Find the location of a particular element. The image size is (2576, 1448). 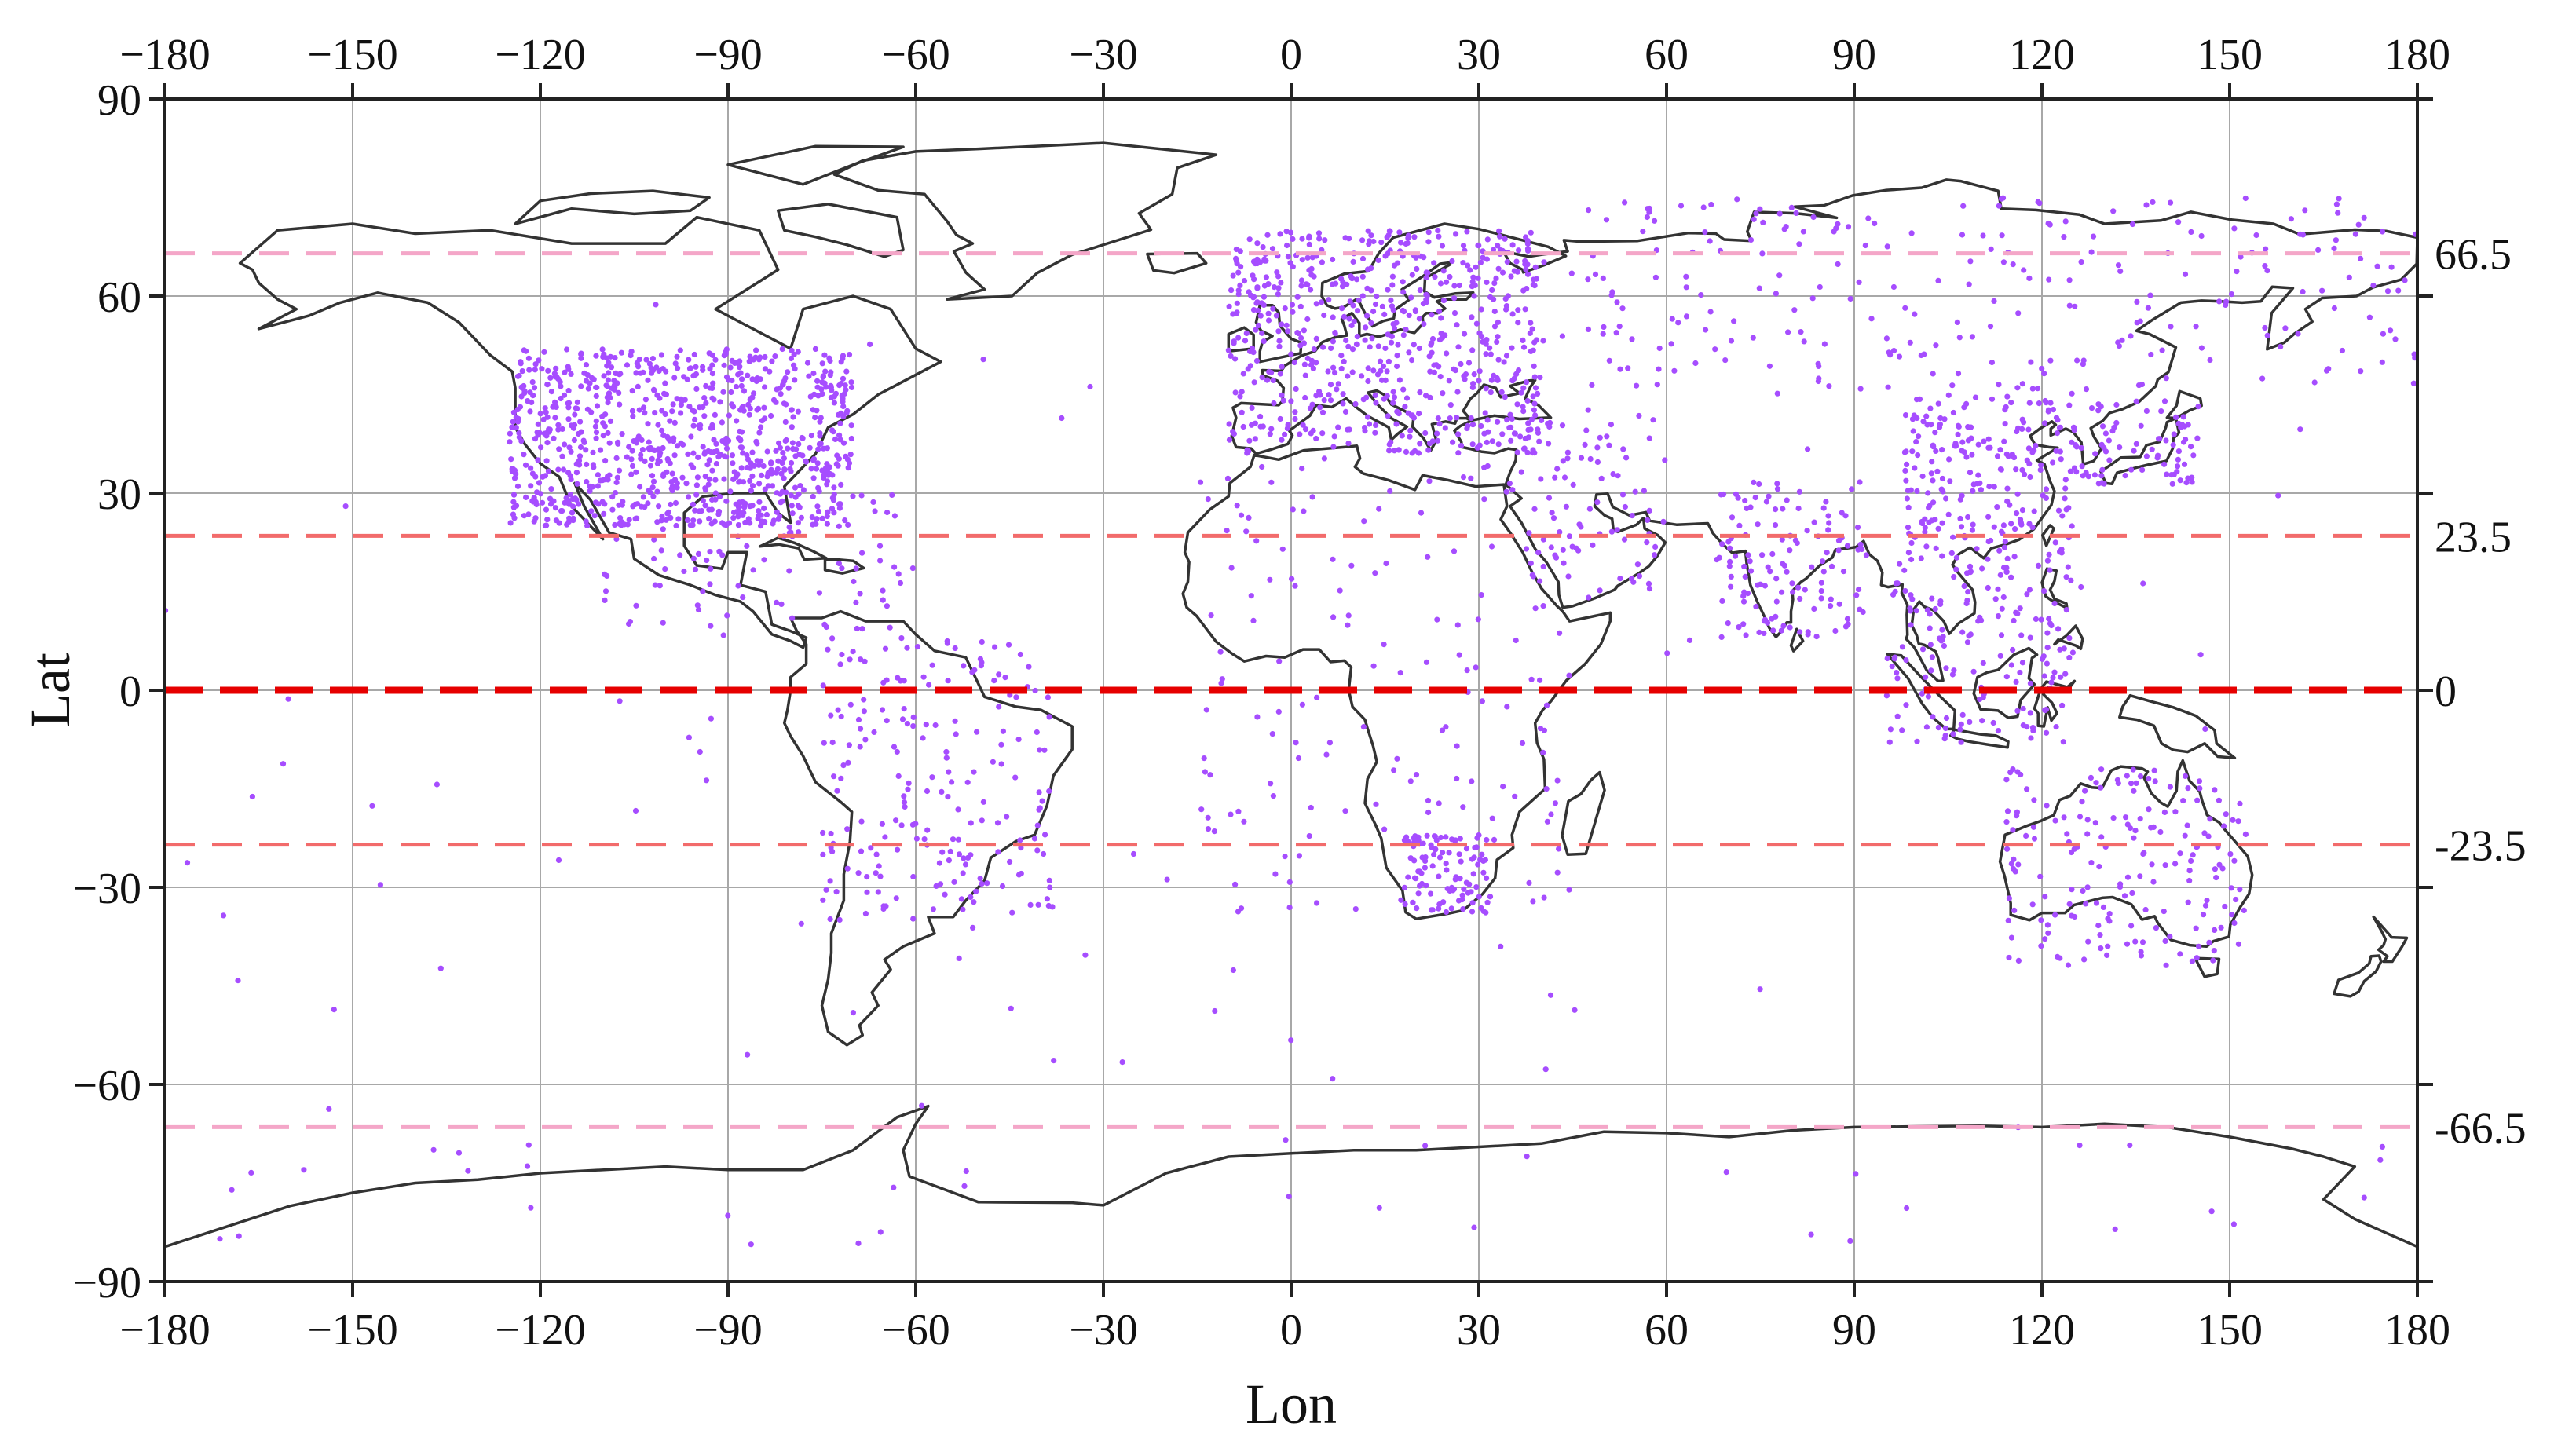

x-tick-label: −120 is located at coordinates (541, 1330).